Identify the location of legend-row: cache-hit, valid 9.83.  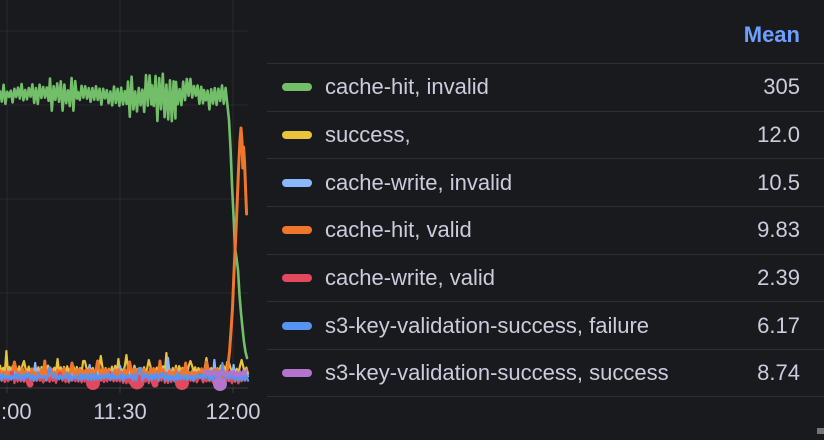
(545, 230).